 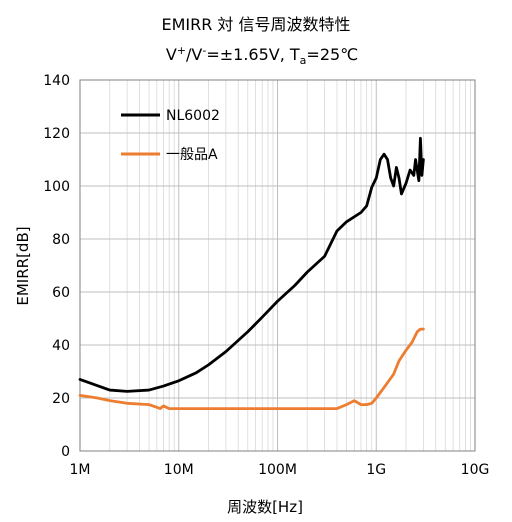 What do you see at coordinates (255, 24) in the screenshot?
I see `chart-title: EMIRR 対 信号周波数特性` at bounding box center [255, 24].